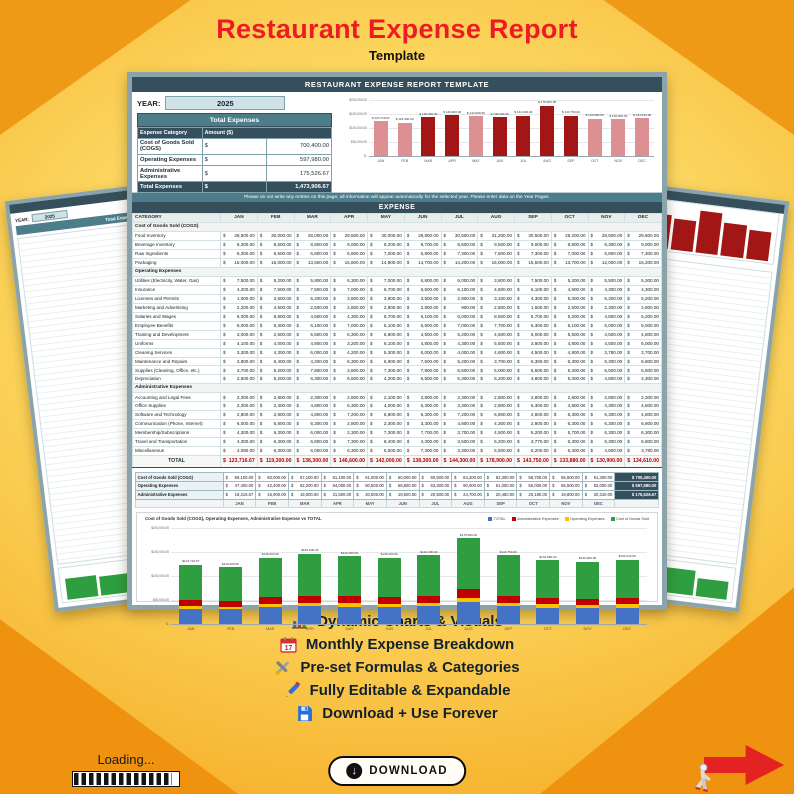 The image size is (794, 794). I want to click on expense-cell: $6,100.00, so click(312, 325).